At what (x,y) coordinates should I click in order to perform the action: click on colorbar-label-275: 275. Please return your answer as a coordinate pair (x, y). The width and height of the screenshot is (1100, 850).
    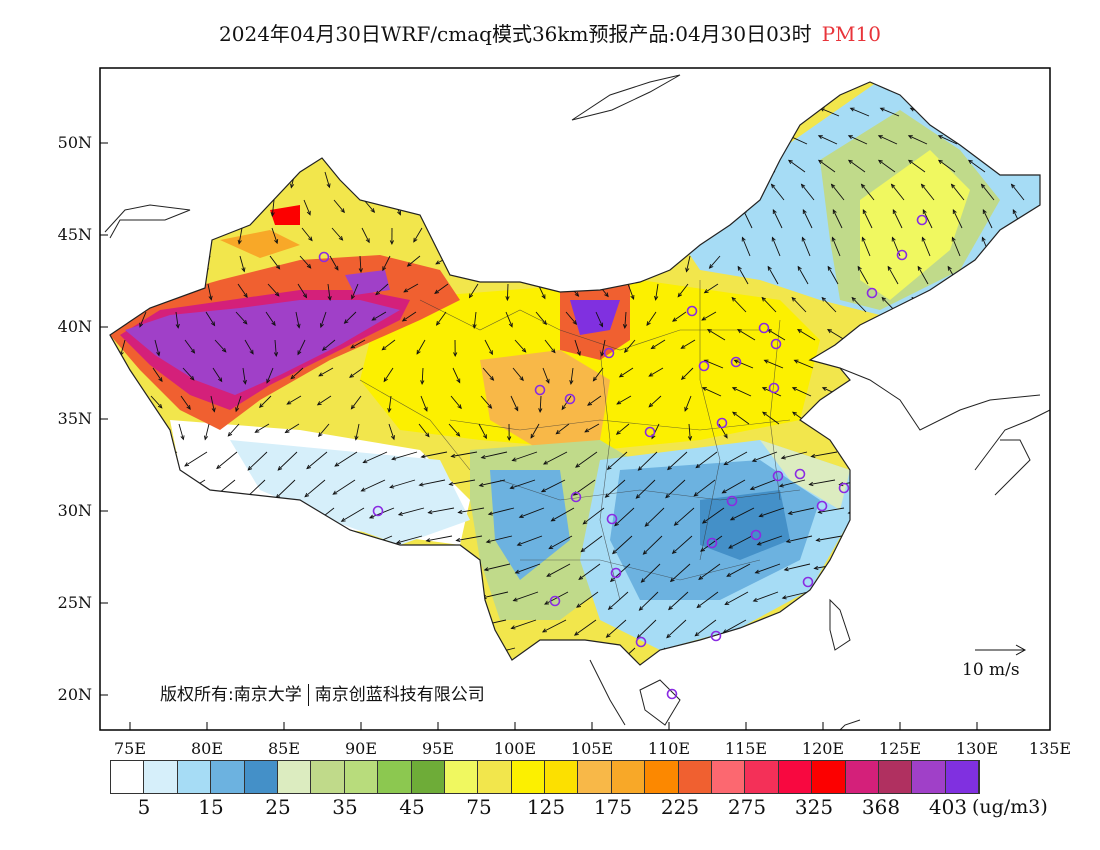
    Looking at the image, I should click on (747, 807).